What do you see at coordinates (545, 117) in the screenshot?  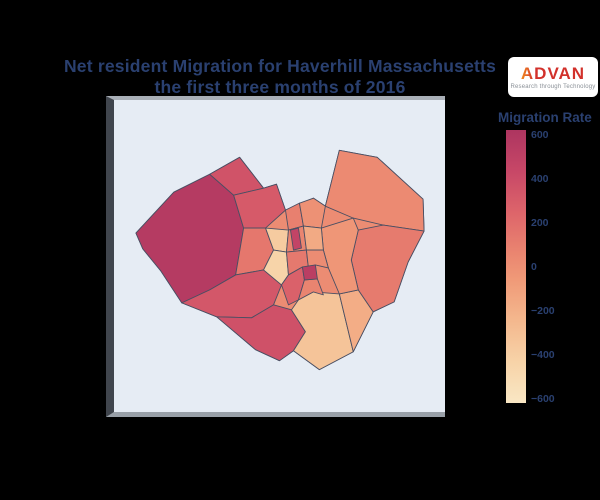 I see `colorbar-title: Migration Rate` at bounding box center [545, 117].